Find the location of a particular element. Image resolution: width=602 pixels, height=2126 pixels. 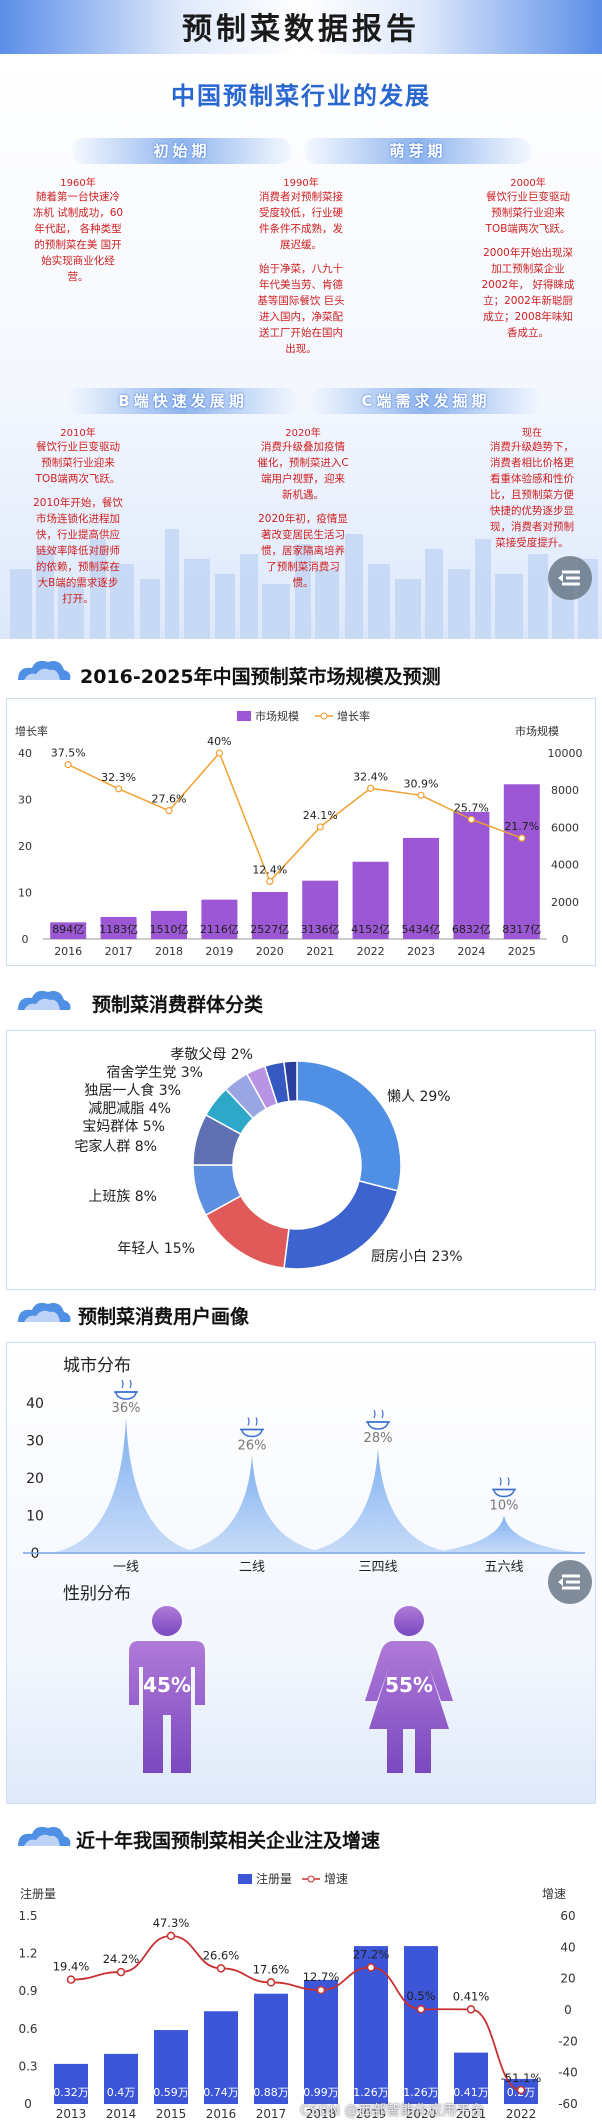

right-axis-label: 市场规模 is located at coordinates (537, 731).